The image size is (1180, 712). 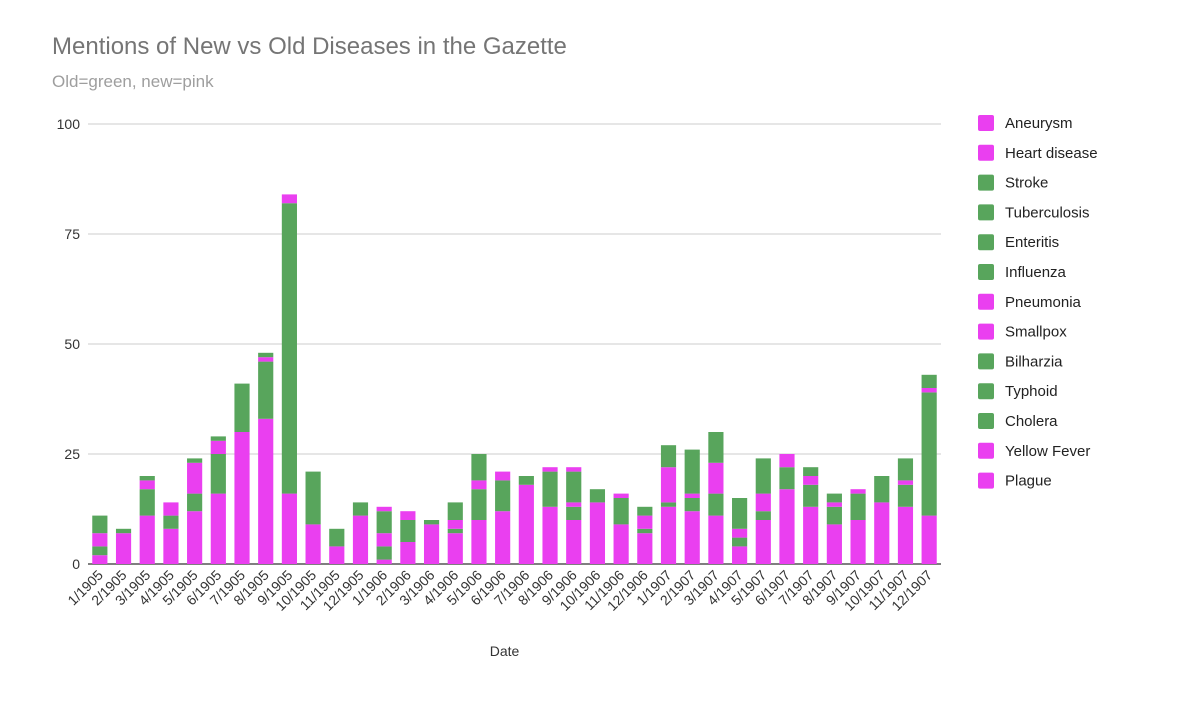 I want to click on legend-label-cholera: Cholera, so click(x=1031, y=421).